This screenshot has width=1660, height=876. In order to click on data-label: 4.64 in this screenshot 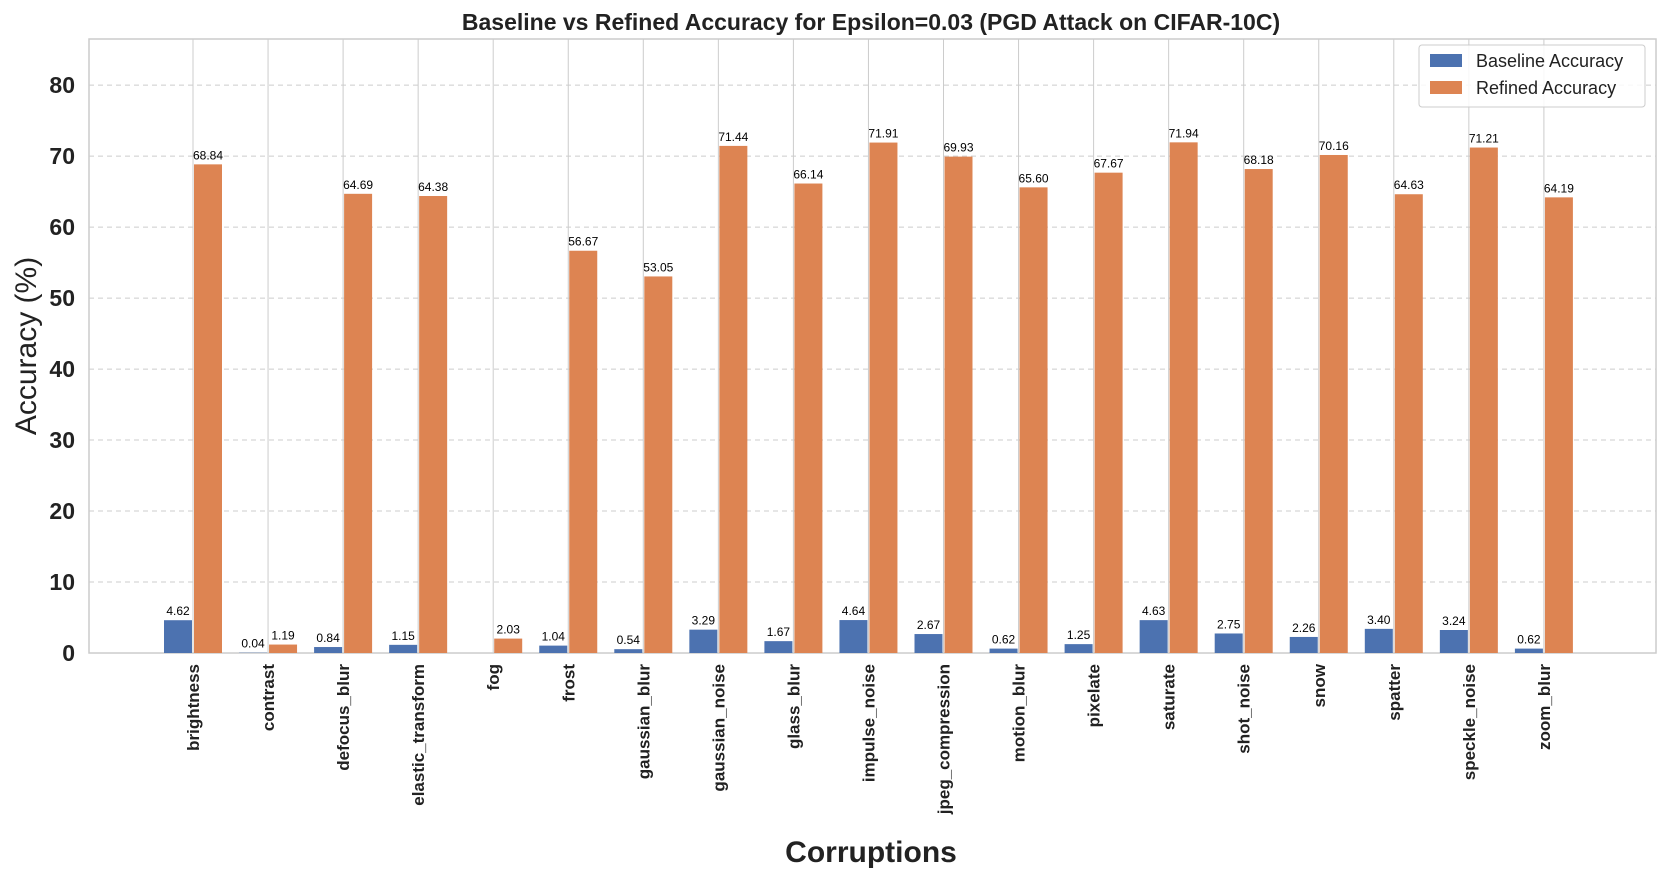, I will do `click(854, 611)`.